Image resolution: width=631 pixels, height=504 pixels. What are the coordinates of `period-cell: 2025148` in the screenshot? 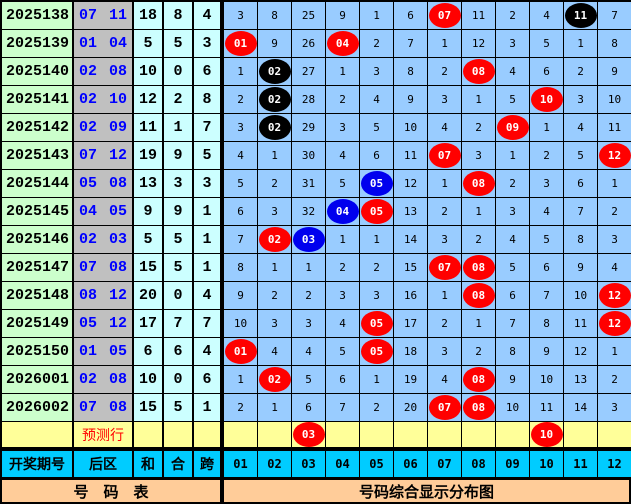 It's located at (37, 295).